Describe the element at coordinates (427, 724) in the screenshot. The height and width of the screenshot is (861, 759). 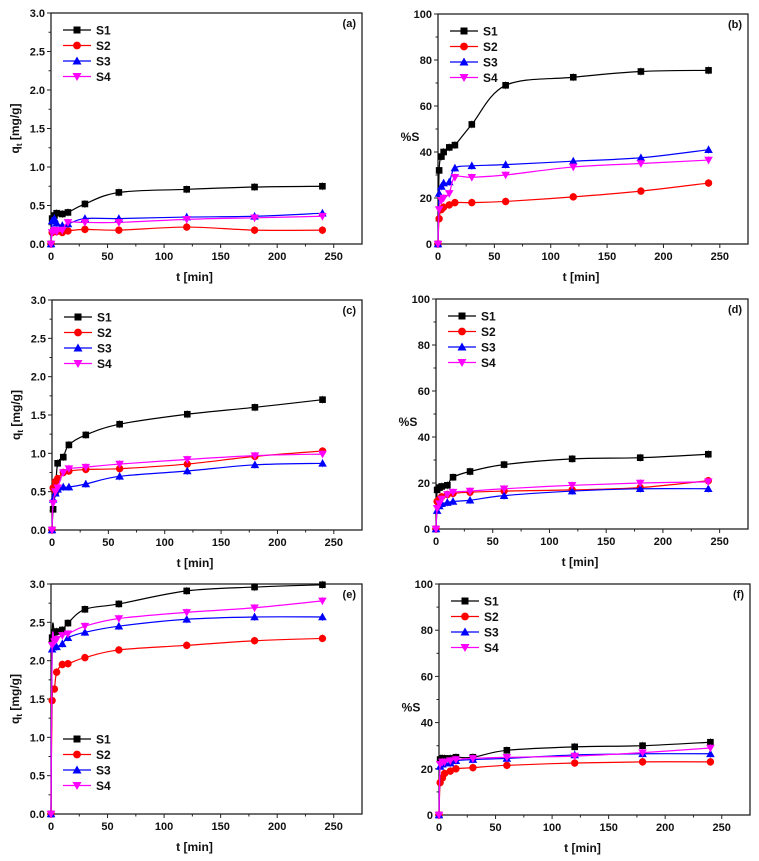
I see `y-tick-label: 40` at that location.